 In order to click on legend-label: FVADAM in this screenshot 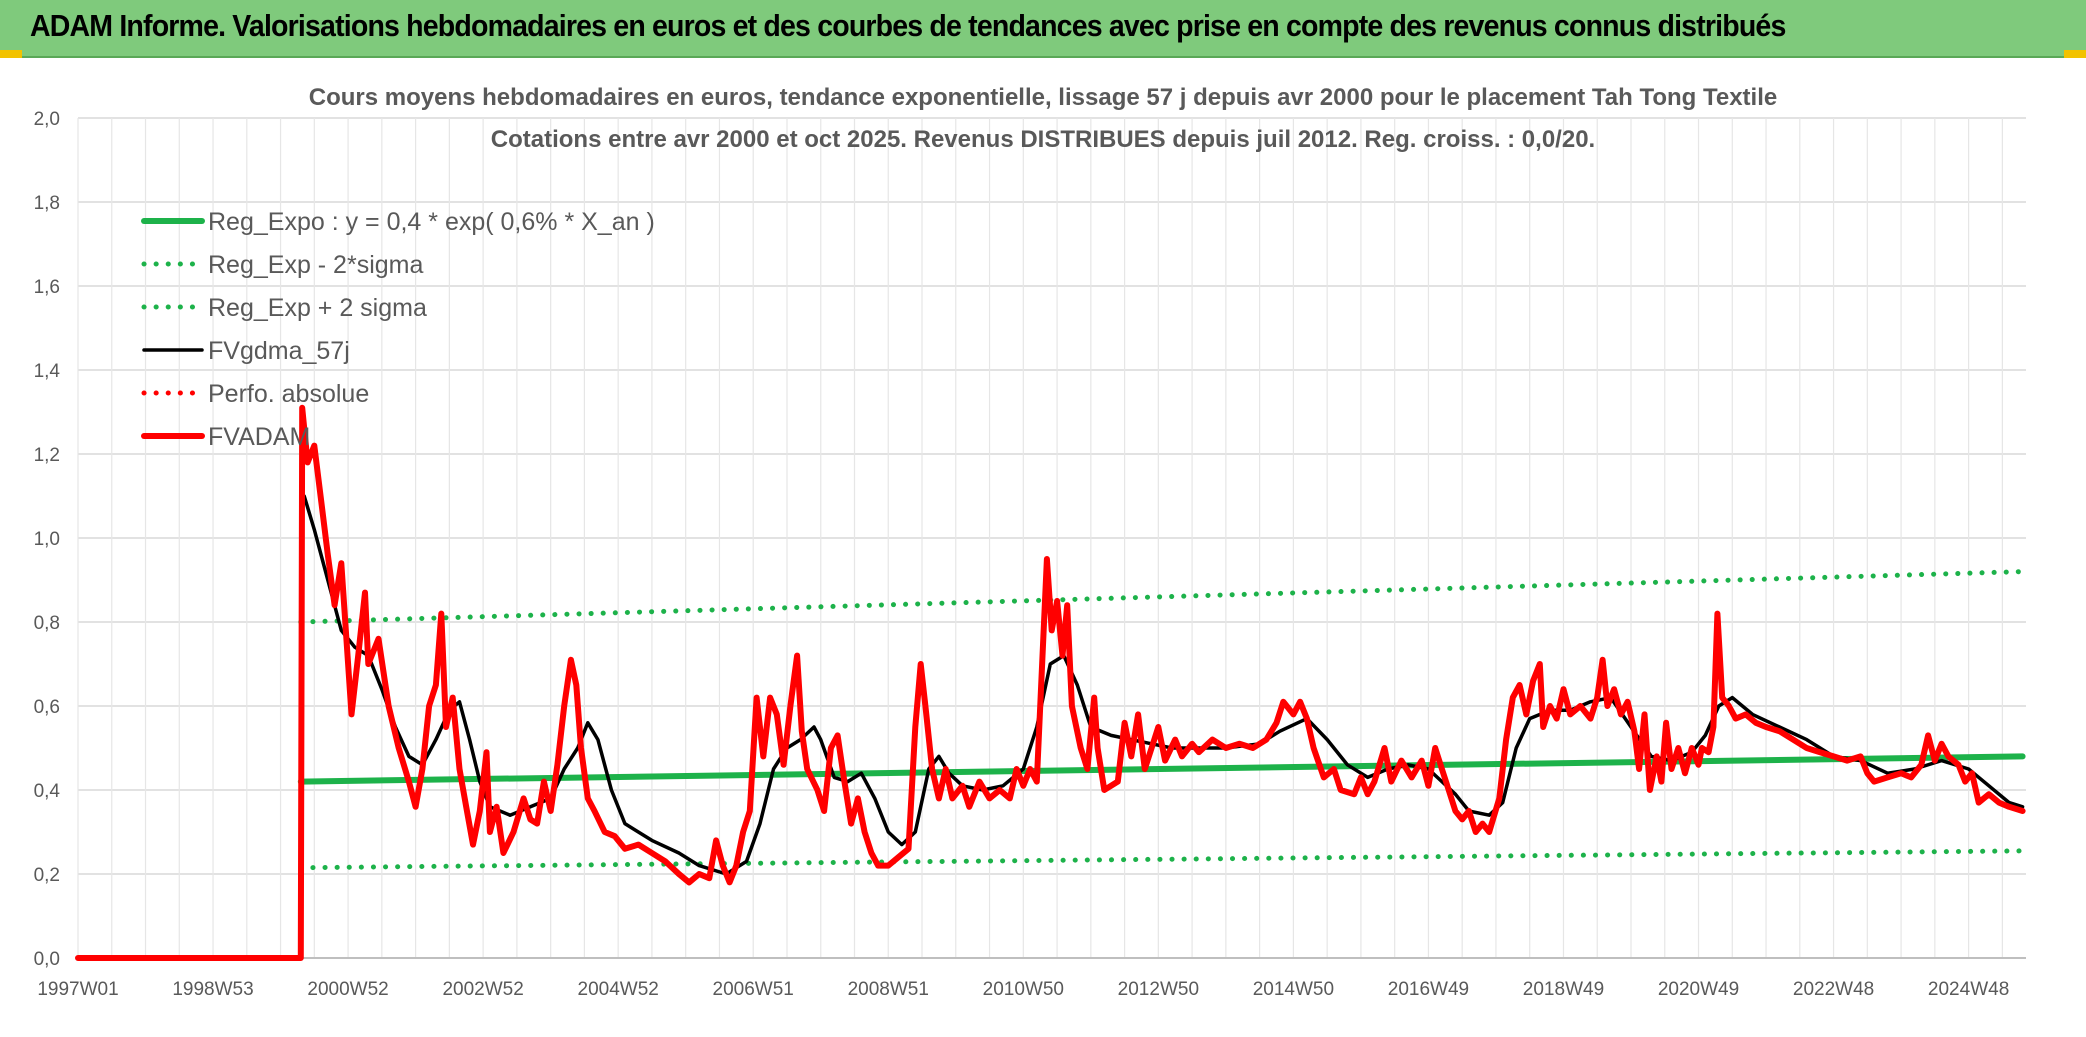, I will do `click(259, 437)`.